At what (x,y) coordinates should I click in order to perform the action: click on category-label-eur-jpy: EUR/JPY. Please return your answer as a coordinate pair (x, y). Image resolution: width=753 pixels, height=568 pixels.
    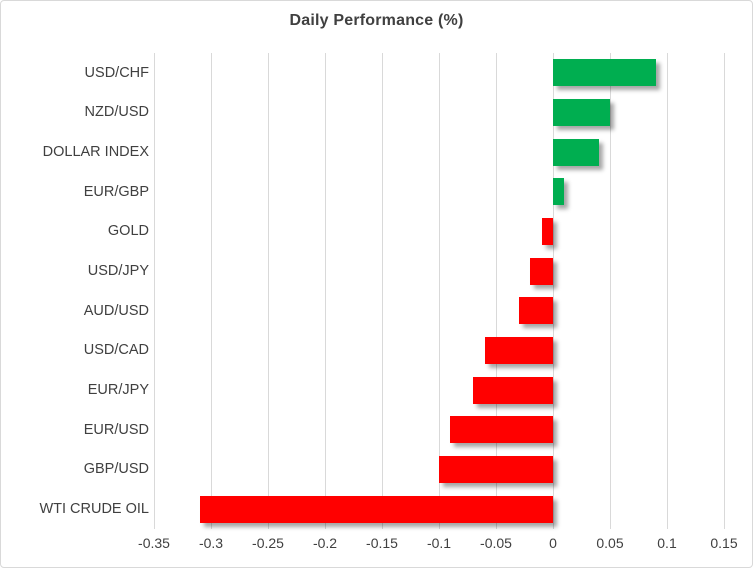
    Looking at the image, I should click on (118, 390).